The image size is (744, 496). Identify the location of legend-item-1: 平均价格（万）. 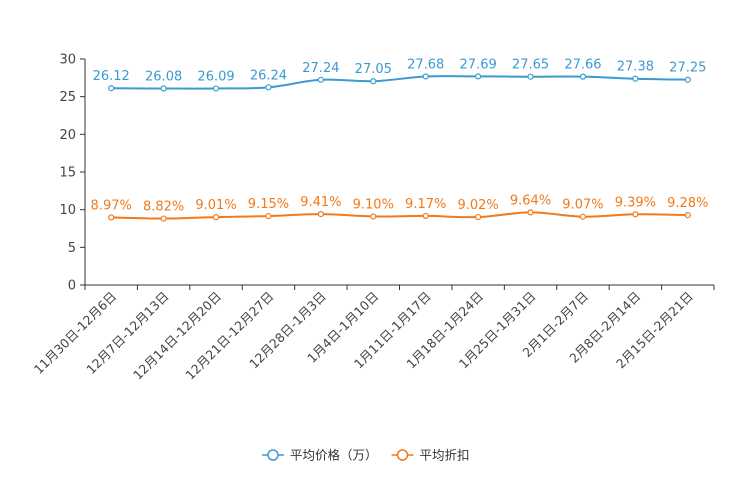
(320, 455).